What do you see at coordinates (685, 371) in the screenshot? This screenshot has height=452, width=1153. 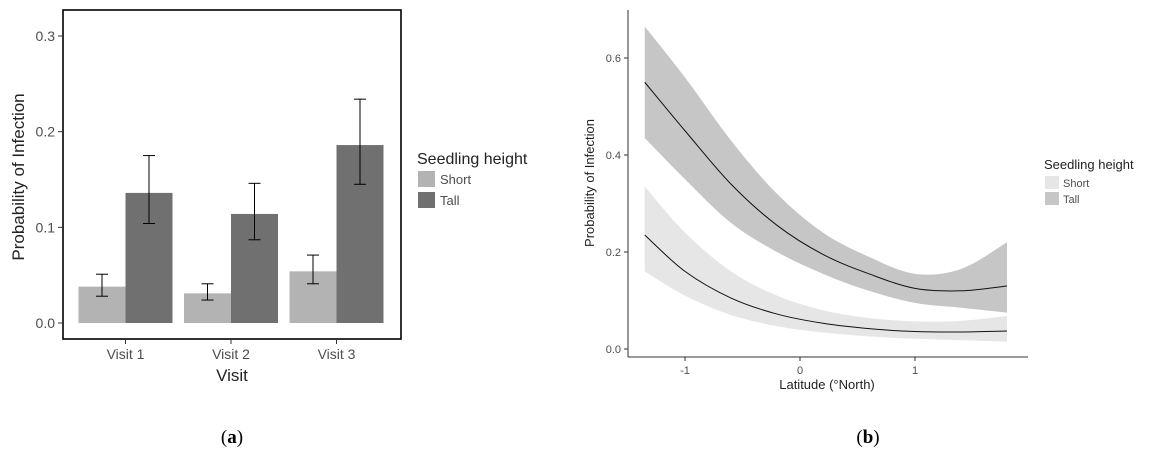 I see `panel-b-x-tick-label: -1` at bounding box center [685, 371].